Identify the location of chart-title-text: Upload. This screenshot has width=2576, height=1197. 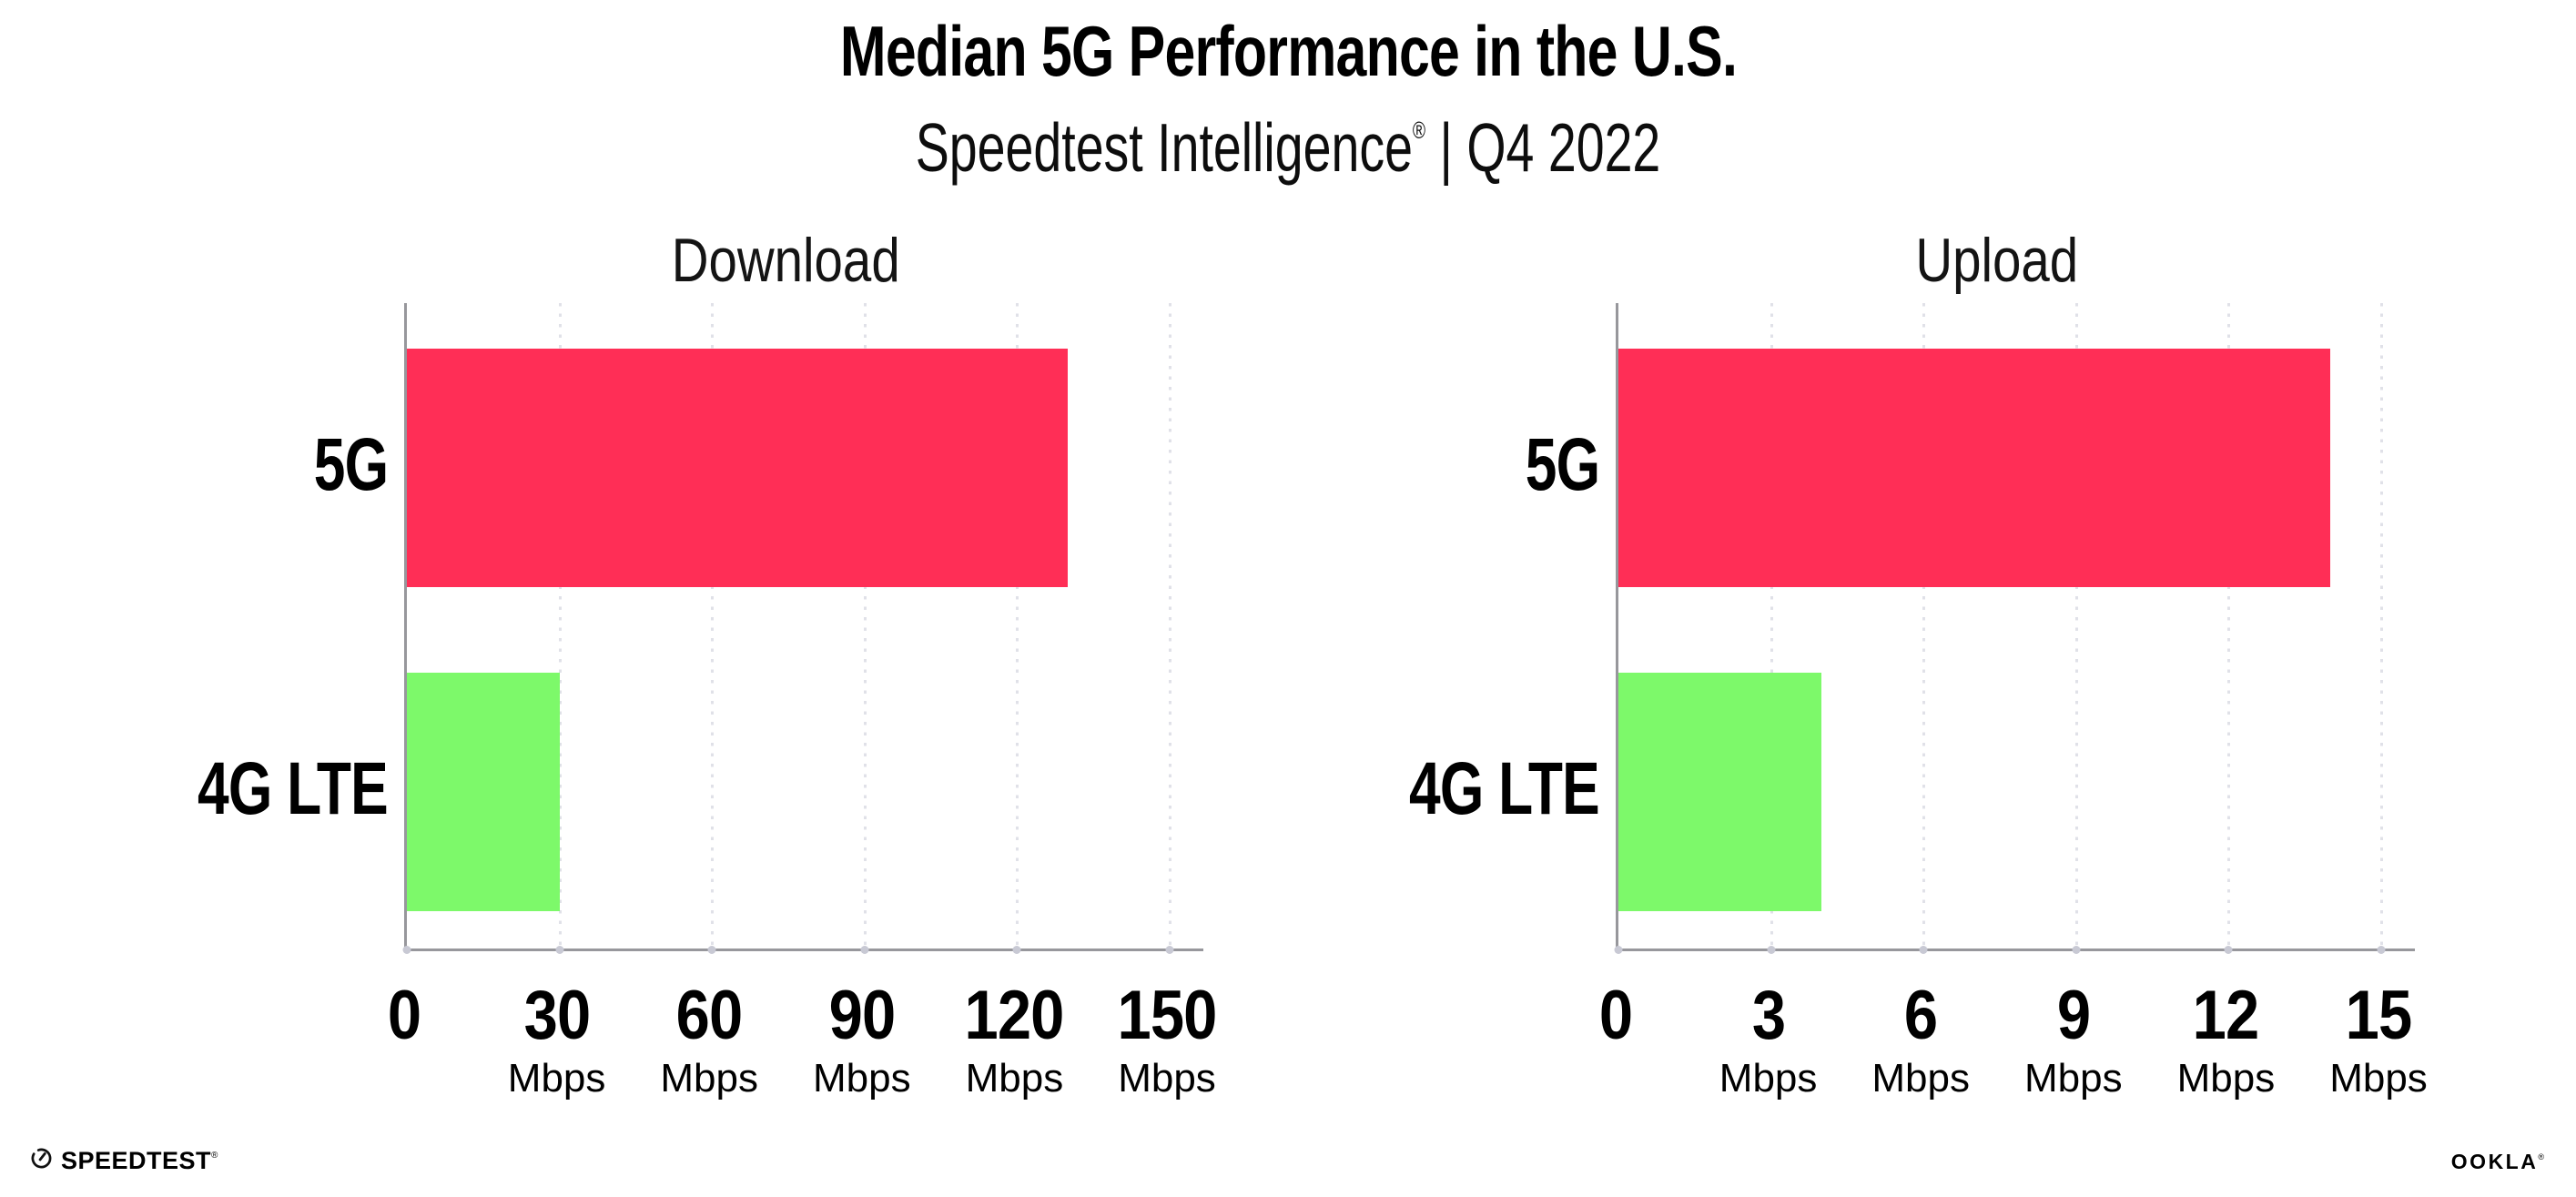
(1997, 261).